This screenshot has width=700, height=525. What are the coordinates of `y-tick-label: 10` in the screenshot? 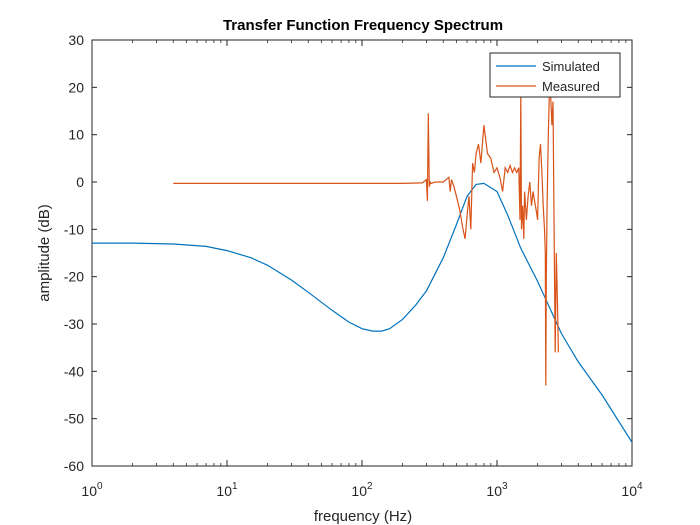 It's located at (76, 135).